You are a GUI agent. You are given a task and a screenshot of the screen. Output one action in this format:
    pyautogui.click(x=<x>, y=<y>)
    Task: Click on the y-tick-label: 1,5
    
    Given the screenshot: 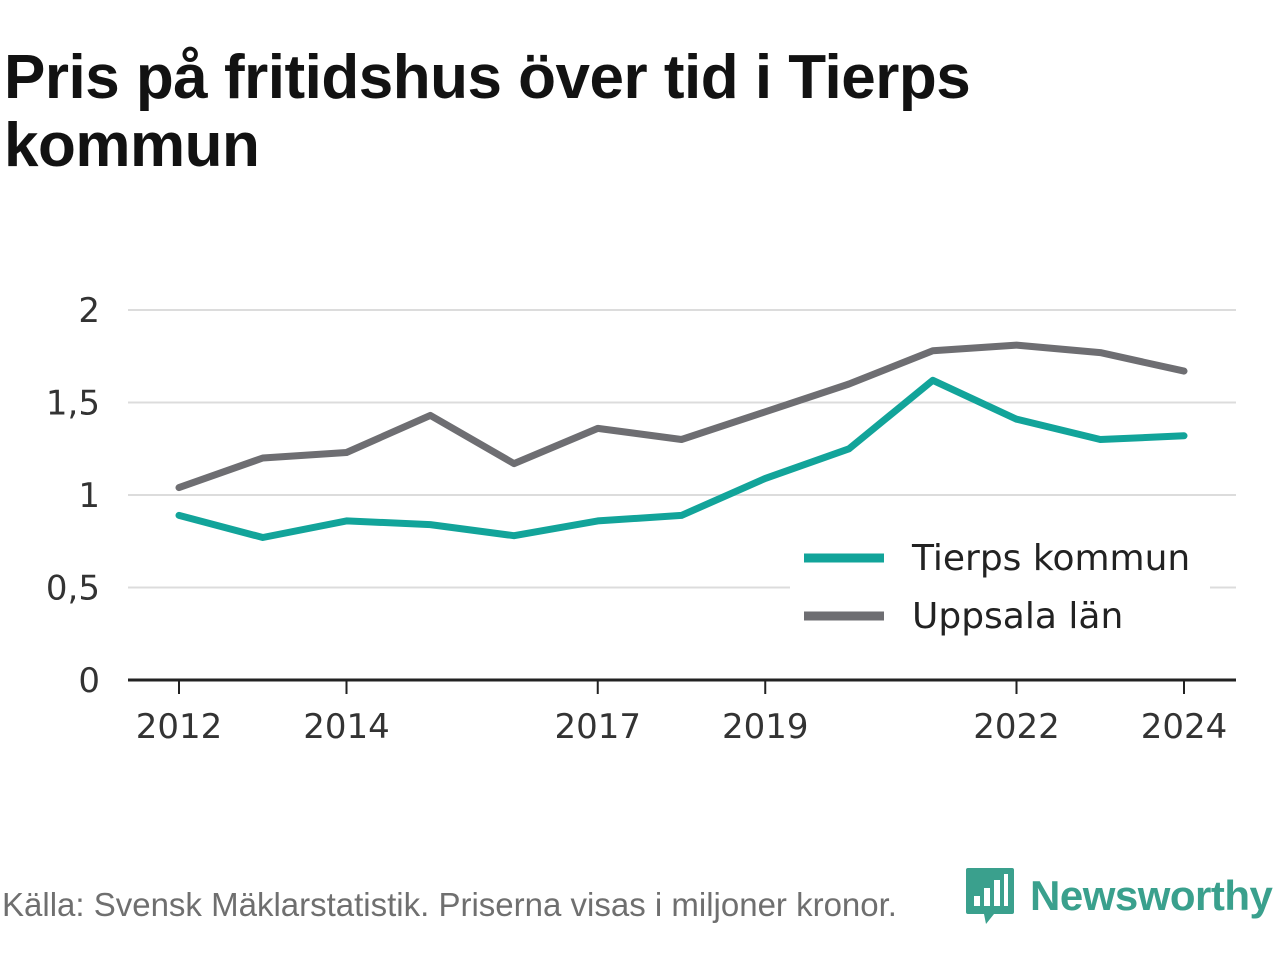 What is the action you would take?
    pyautogui.click(x=73, y=404)
    